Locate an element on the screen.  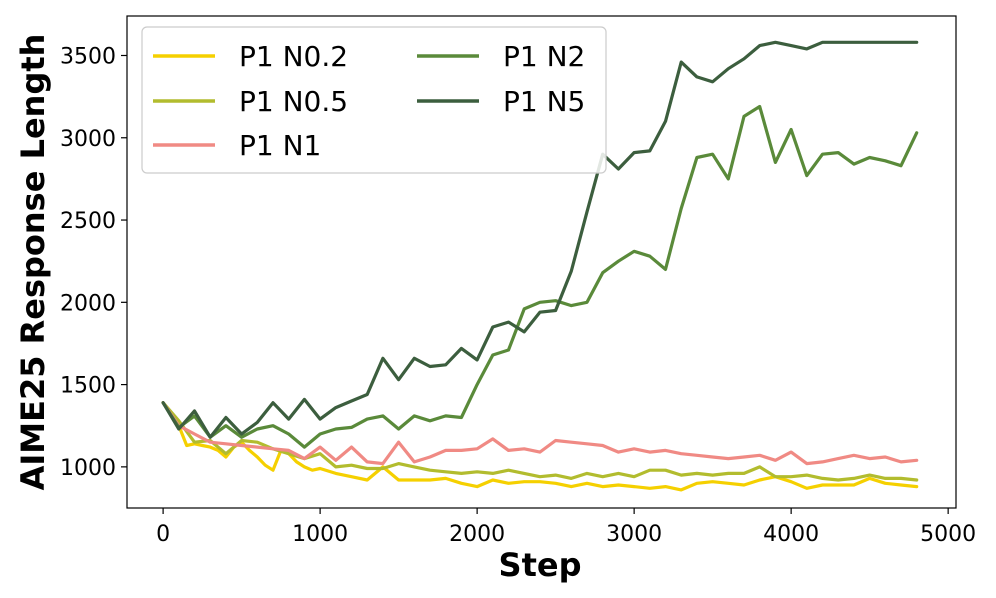
y-tick-label: 1000 is located at coordinates (88, 468).